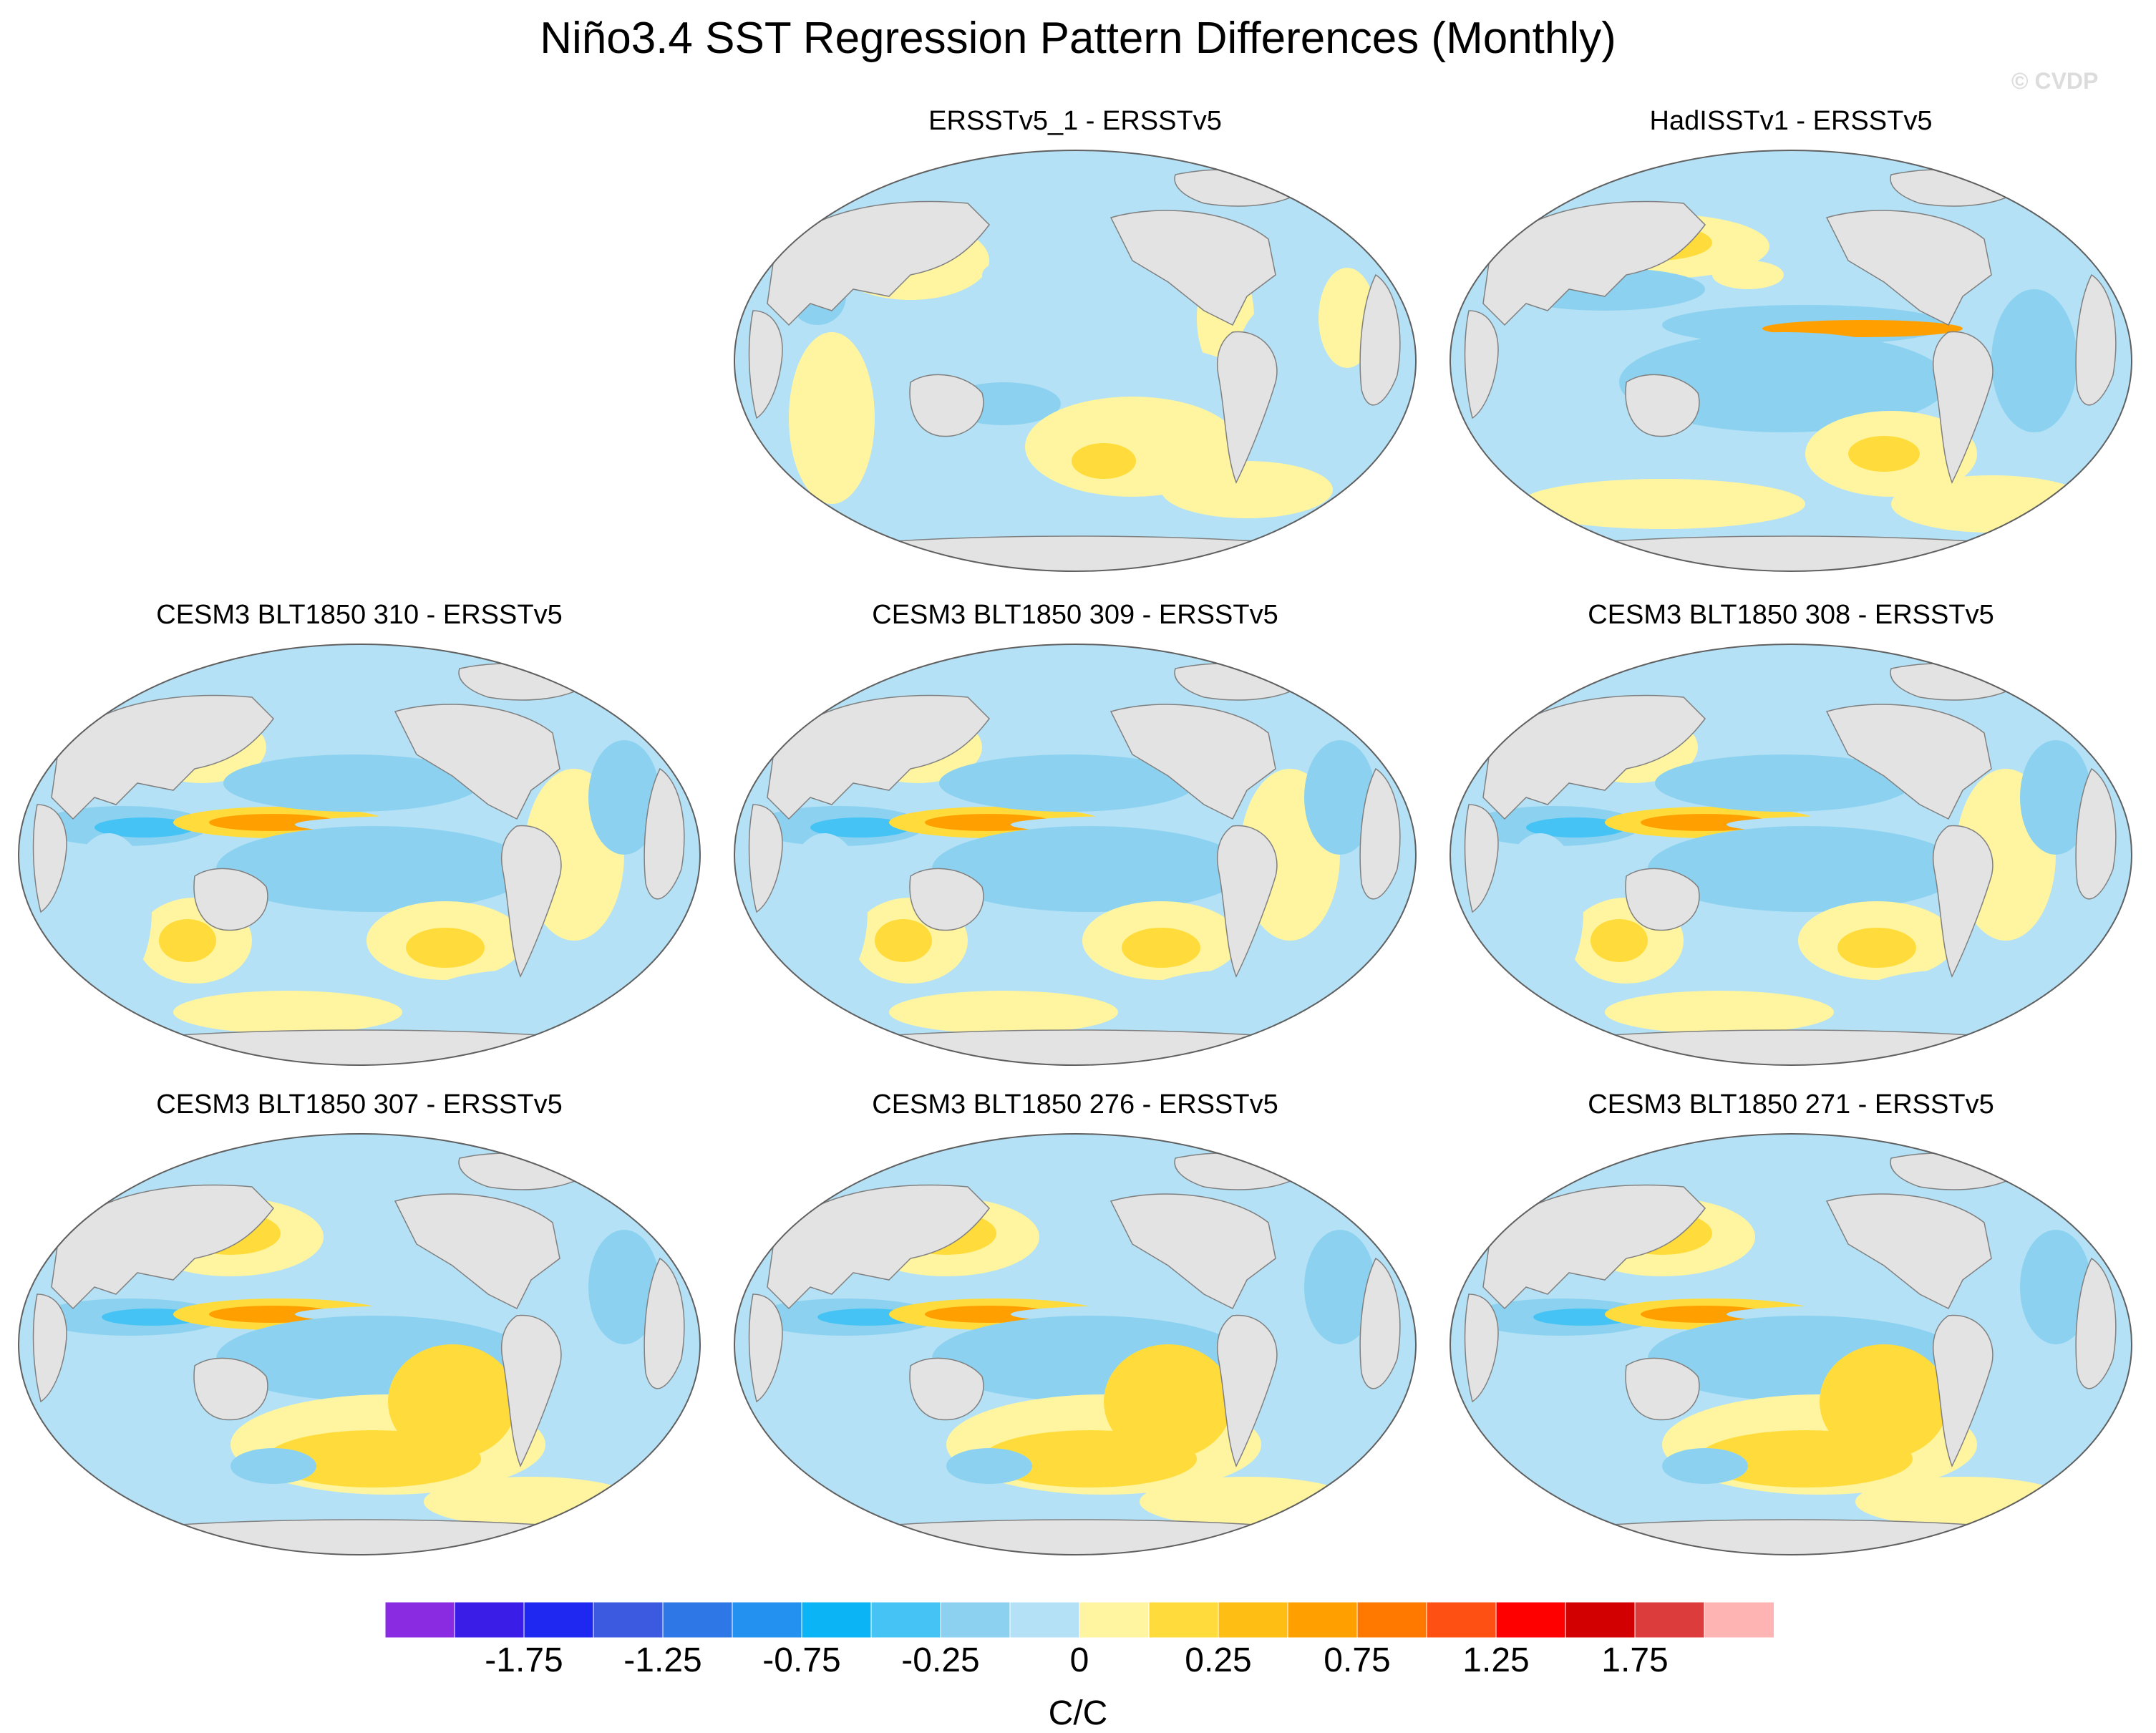 Image resolution: width=2156 pixels, height=1733 pixels. What do you see at coordinates (2055, 81) in the screenshot?
I see `cvdp-watermark: © CVDP` at bounding box center [2055, 81].